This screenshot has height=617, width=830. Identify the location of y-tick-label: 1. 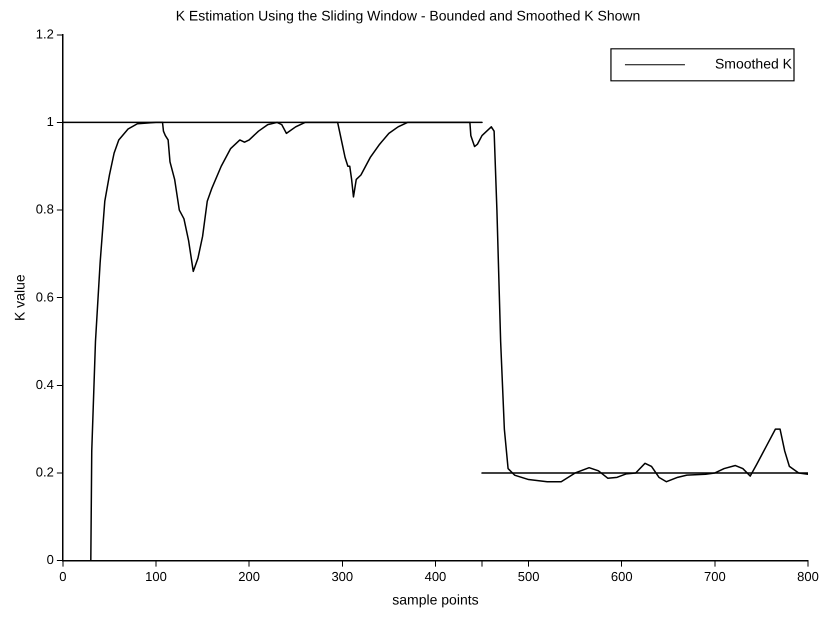
(50, 122).